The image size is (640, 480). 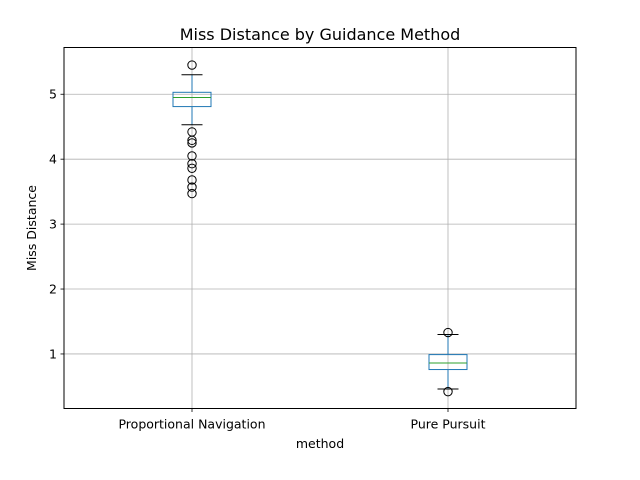 What do you see at coordinates (53, 94) in the screenshot?
I see `y-tick-label: 5` at bounding box center [53, 94].